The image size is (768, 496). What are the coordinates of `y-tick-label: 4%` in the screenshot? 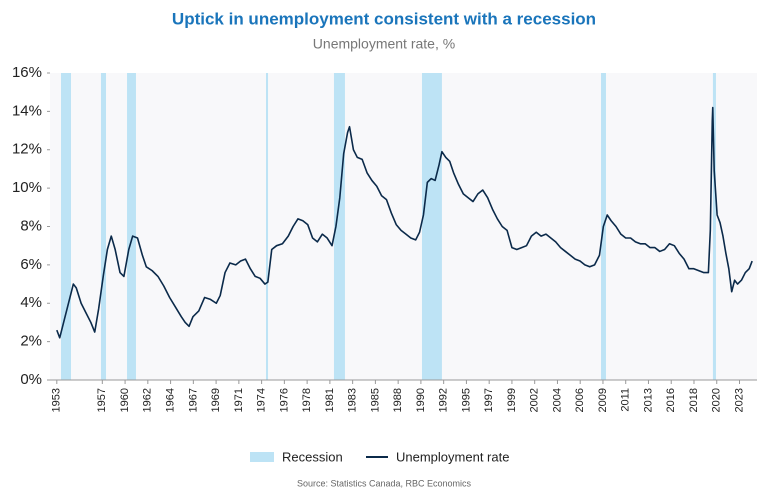 It's located at (31, 302).